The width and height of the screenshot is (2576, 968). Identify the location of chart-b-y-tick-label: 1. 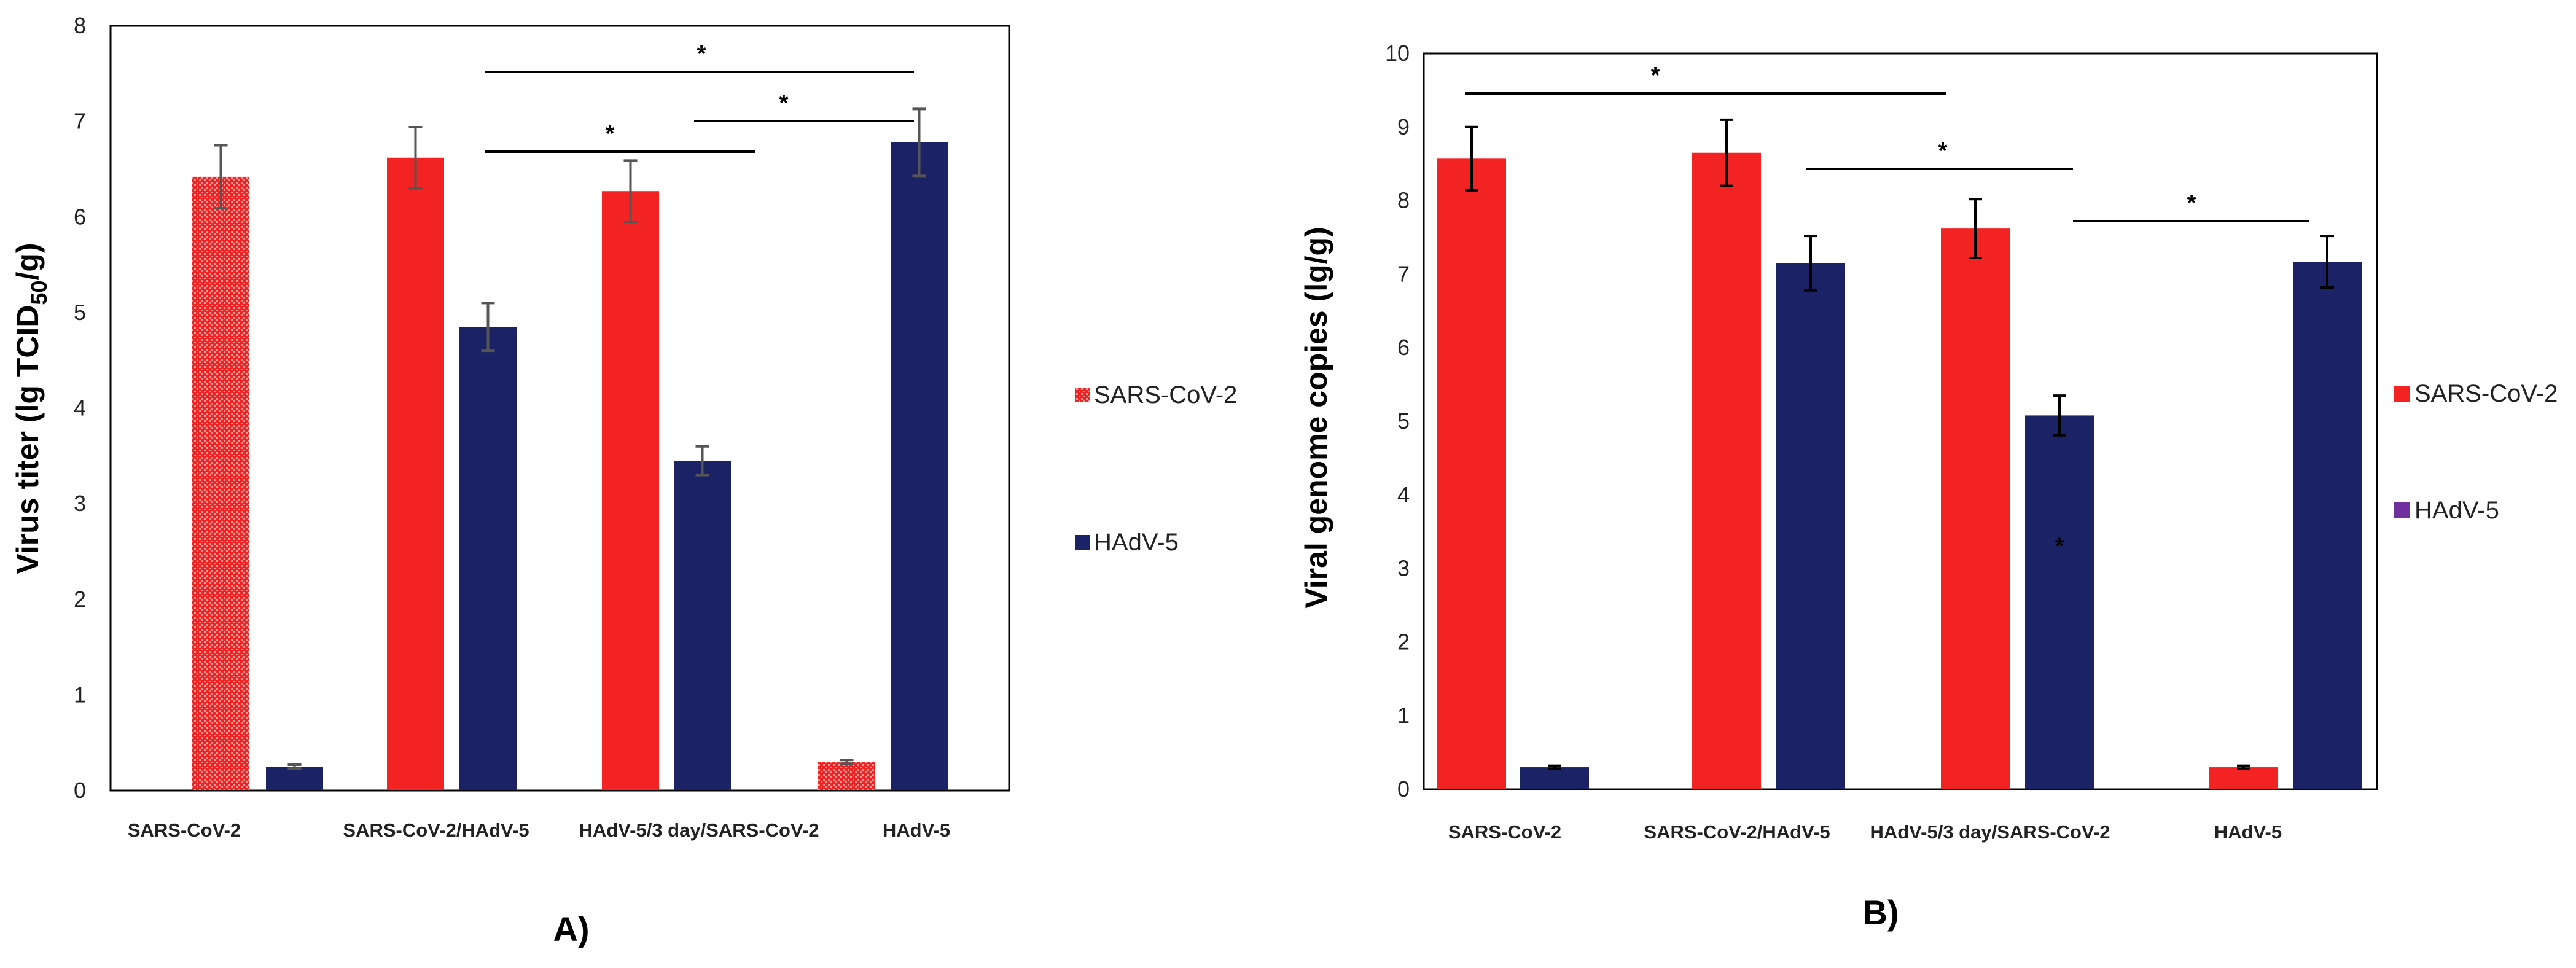
(1403, 715).